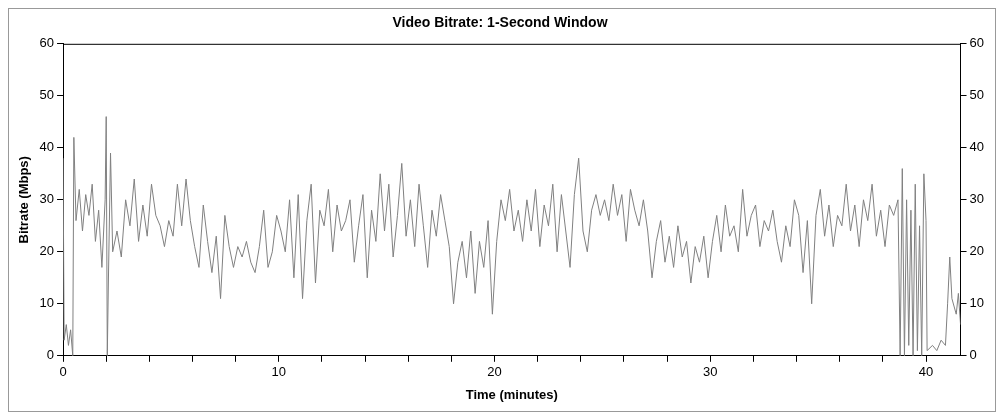 The width and height of the screenshot is (1004, 420). Describe the element at coordinates (710, 372) in the screenshot. I see `x-tick-label: 30` at that location.